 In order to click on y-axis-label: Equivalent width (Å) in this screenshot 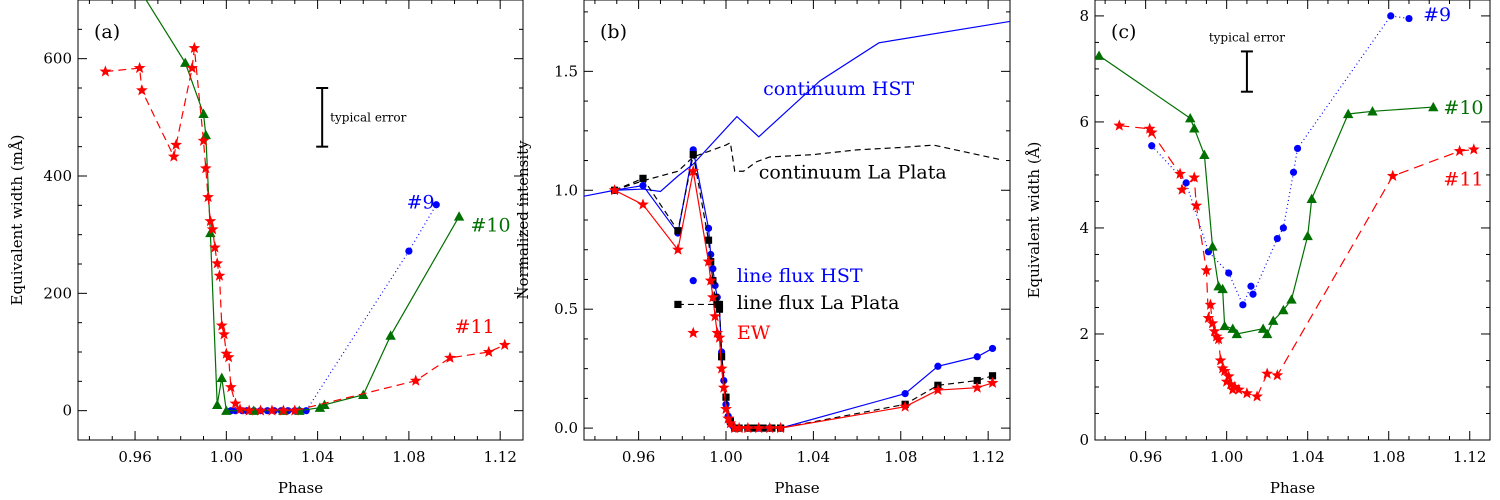, I will do `click(1034, 220)`.